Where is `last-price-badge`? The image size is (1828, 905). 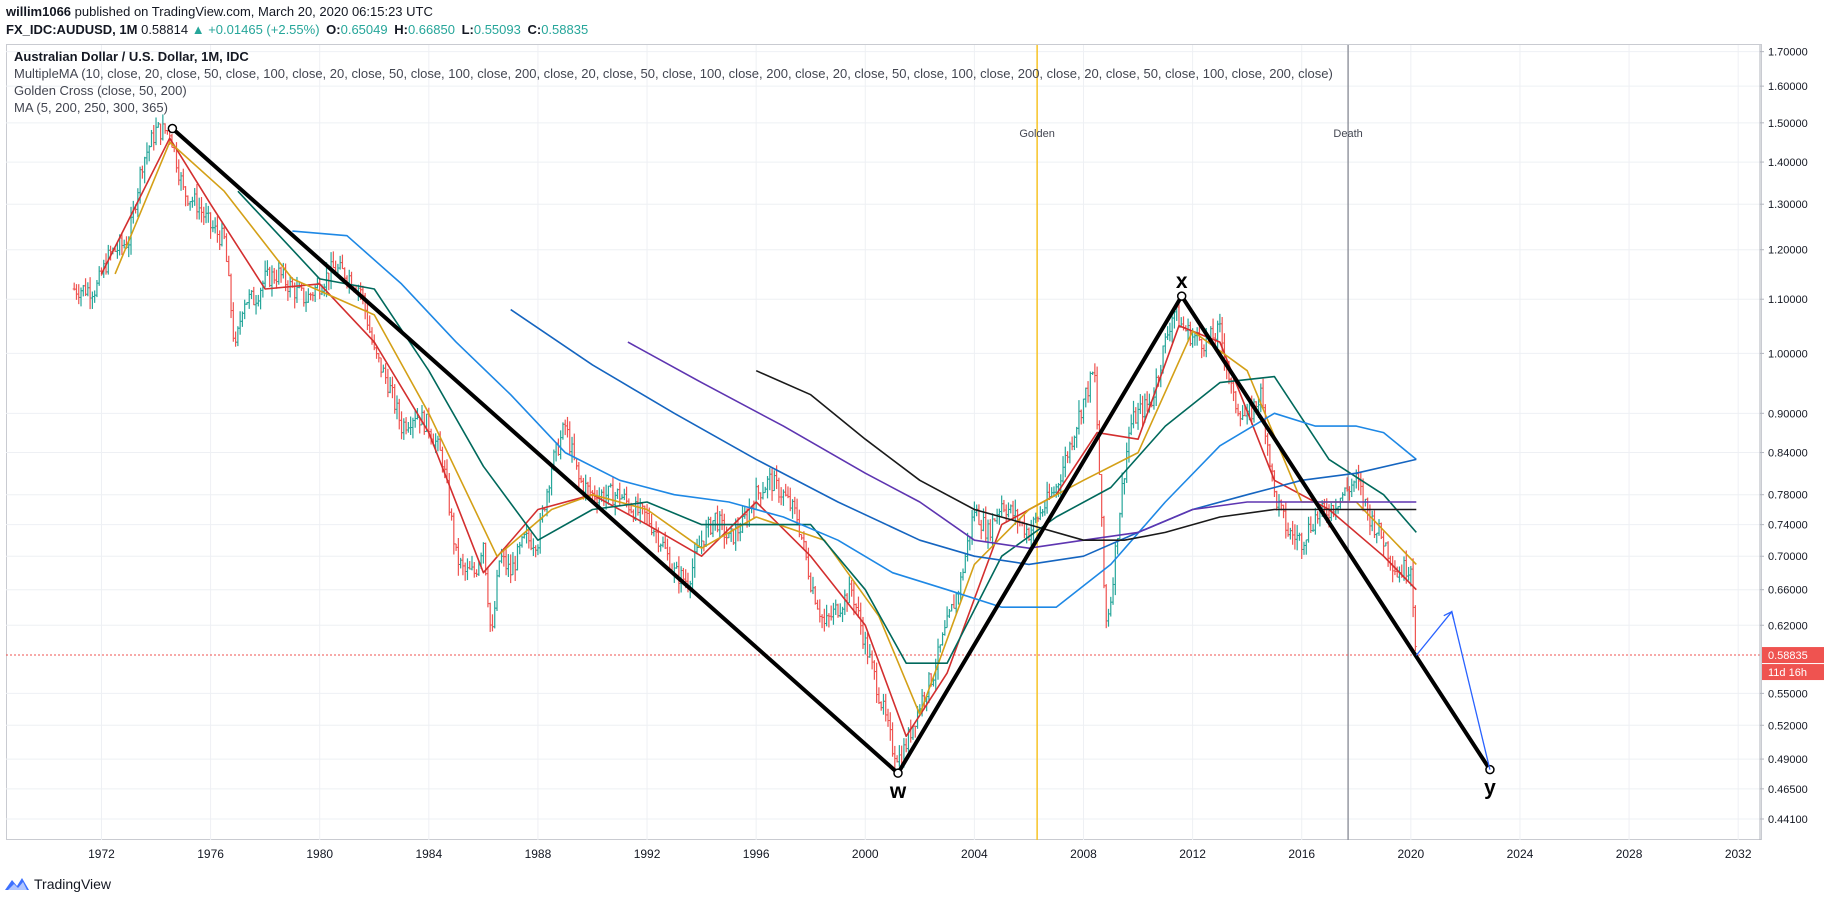 last-price-badge is located at coordinates (1793, 655).